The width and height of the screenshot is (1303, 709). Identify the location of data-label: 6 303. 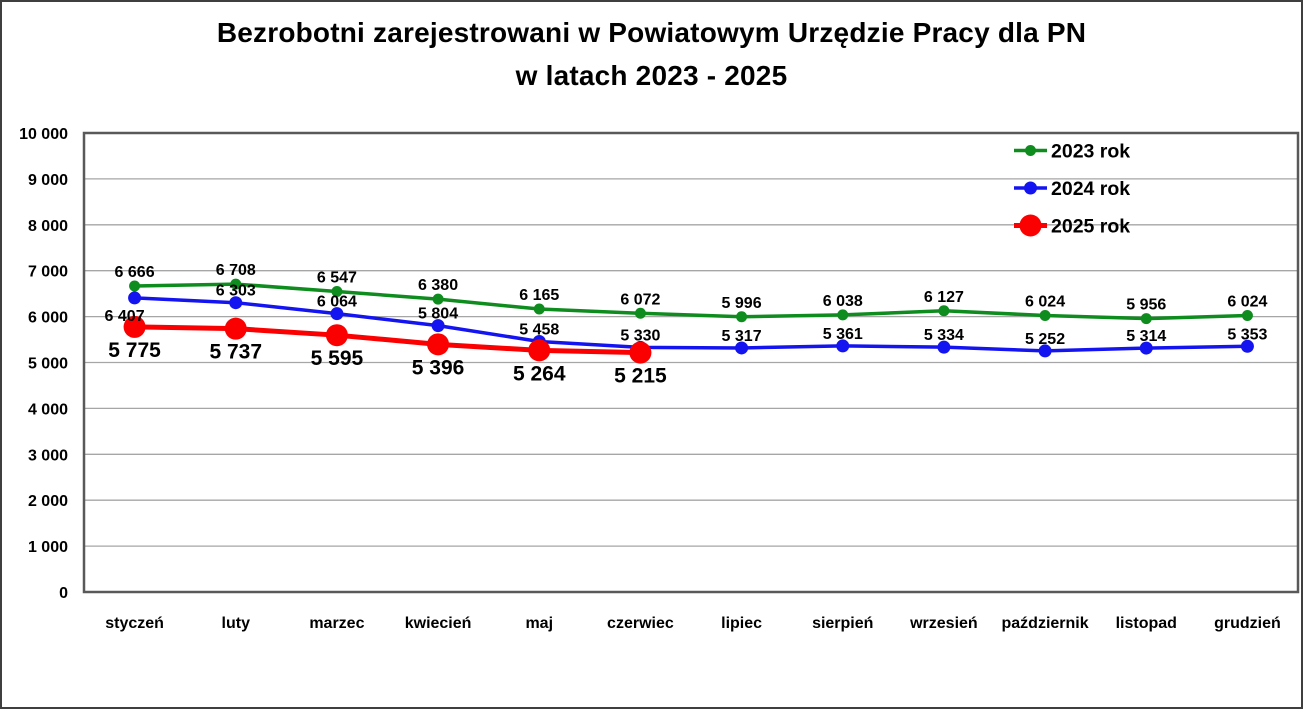
(236, 291).